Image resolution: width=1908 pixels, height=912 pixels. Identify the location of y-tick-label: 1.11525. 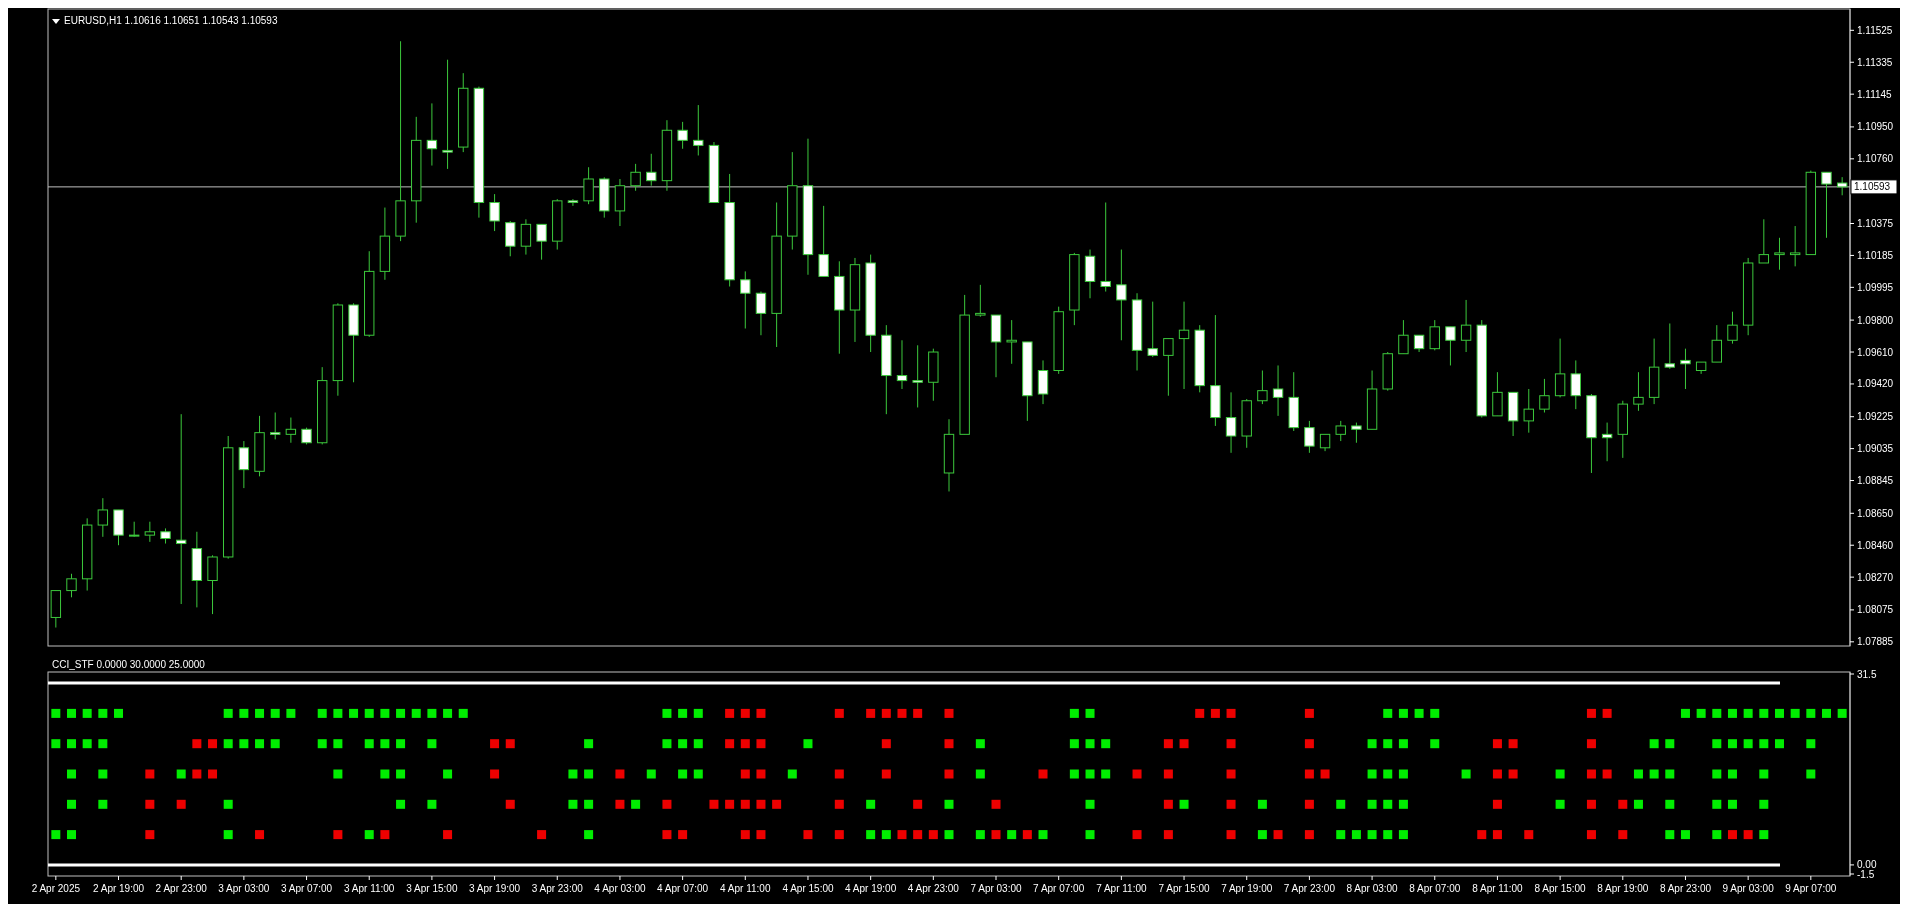
(1875, 30).